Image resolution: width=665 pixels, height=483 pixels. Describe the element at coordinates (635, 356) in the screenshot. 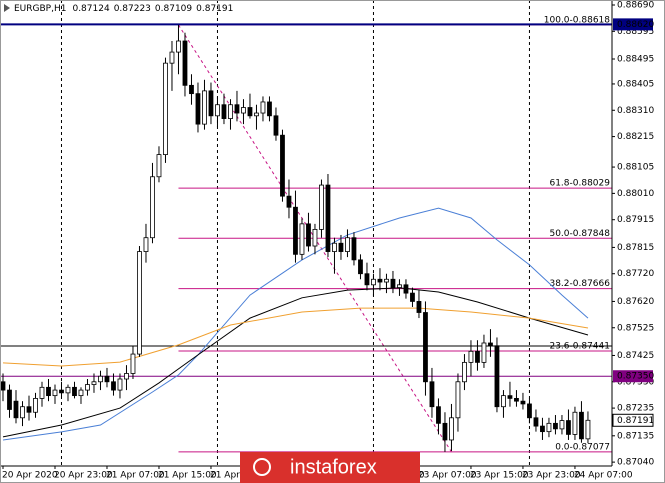

I see `y-tick-label: 0.87425` at that location.